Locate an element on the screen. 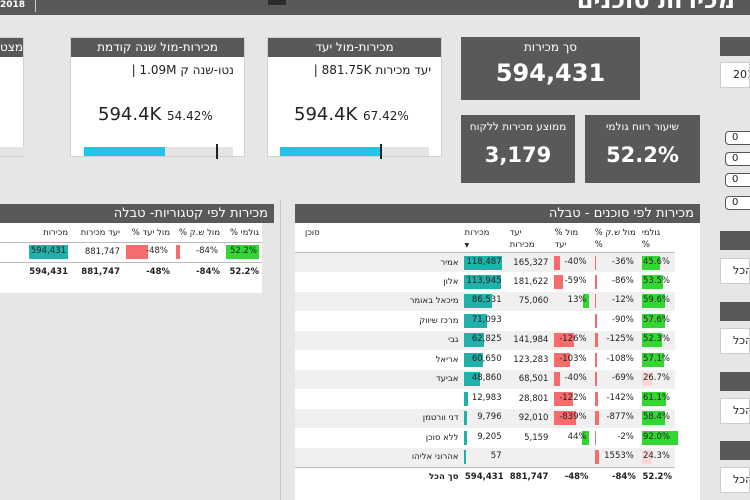 This screenshot has width=750, height=500. gross-margin-tile: שיעור רווח גולמי 52.2% is located at coordinates (642, 149).